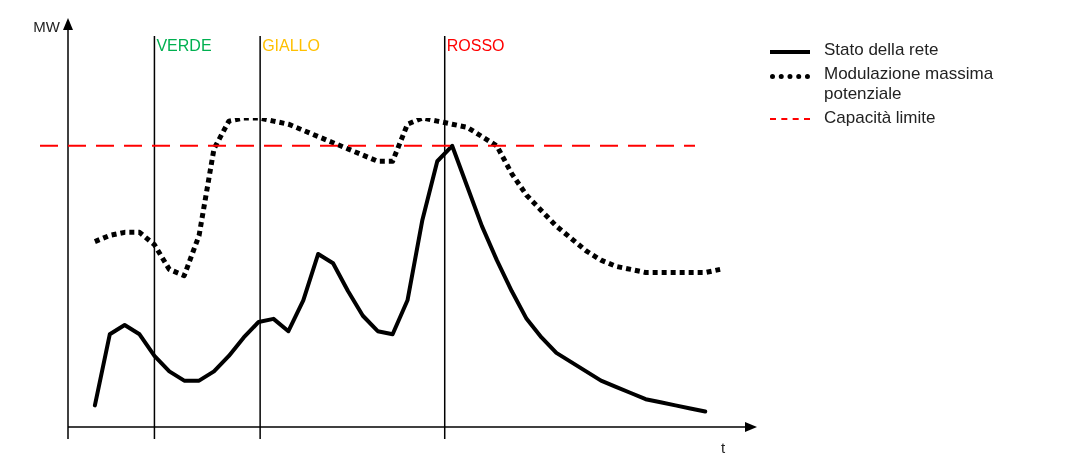 This screenshot has height=456, width=1076. Describe the element at coordinates (723, 447) in the screenshot. I see `x-axis-title: t` at that location.